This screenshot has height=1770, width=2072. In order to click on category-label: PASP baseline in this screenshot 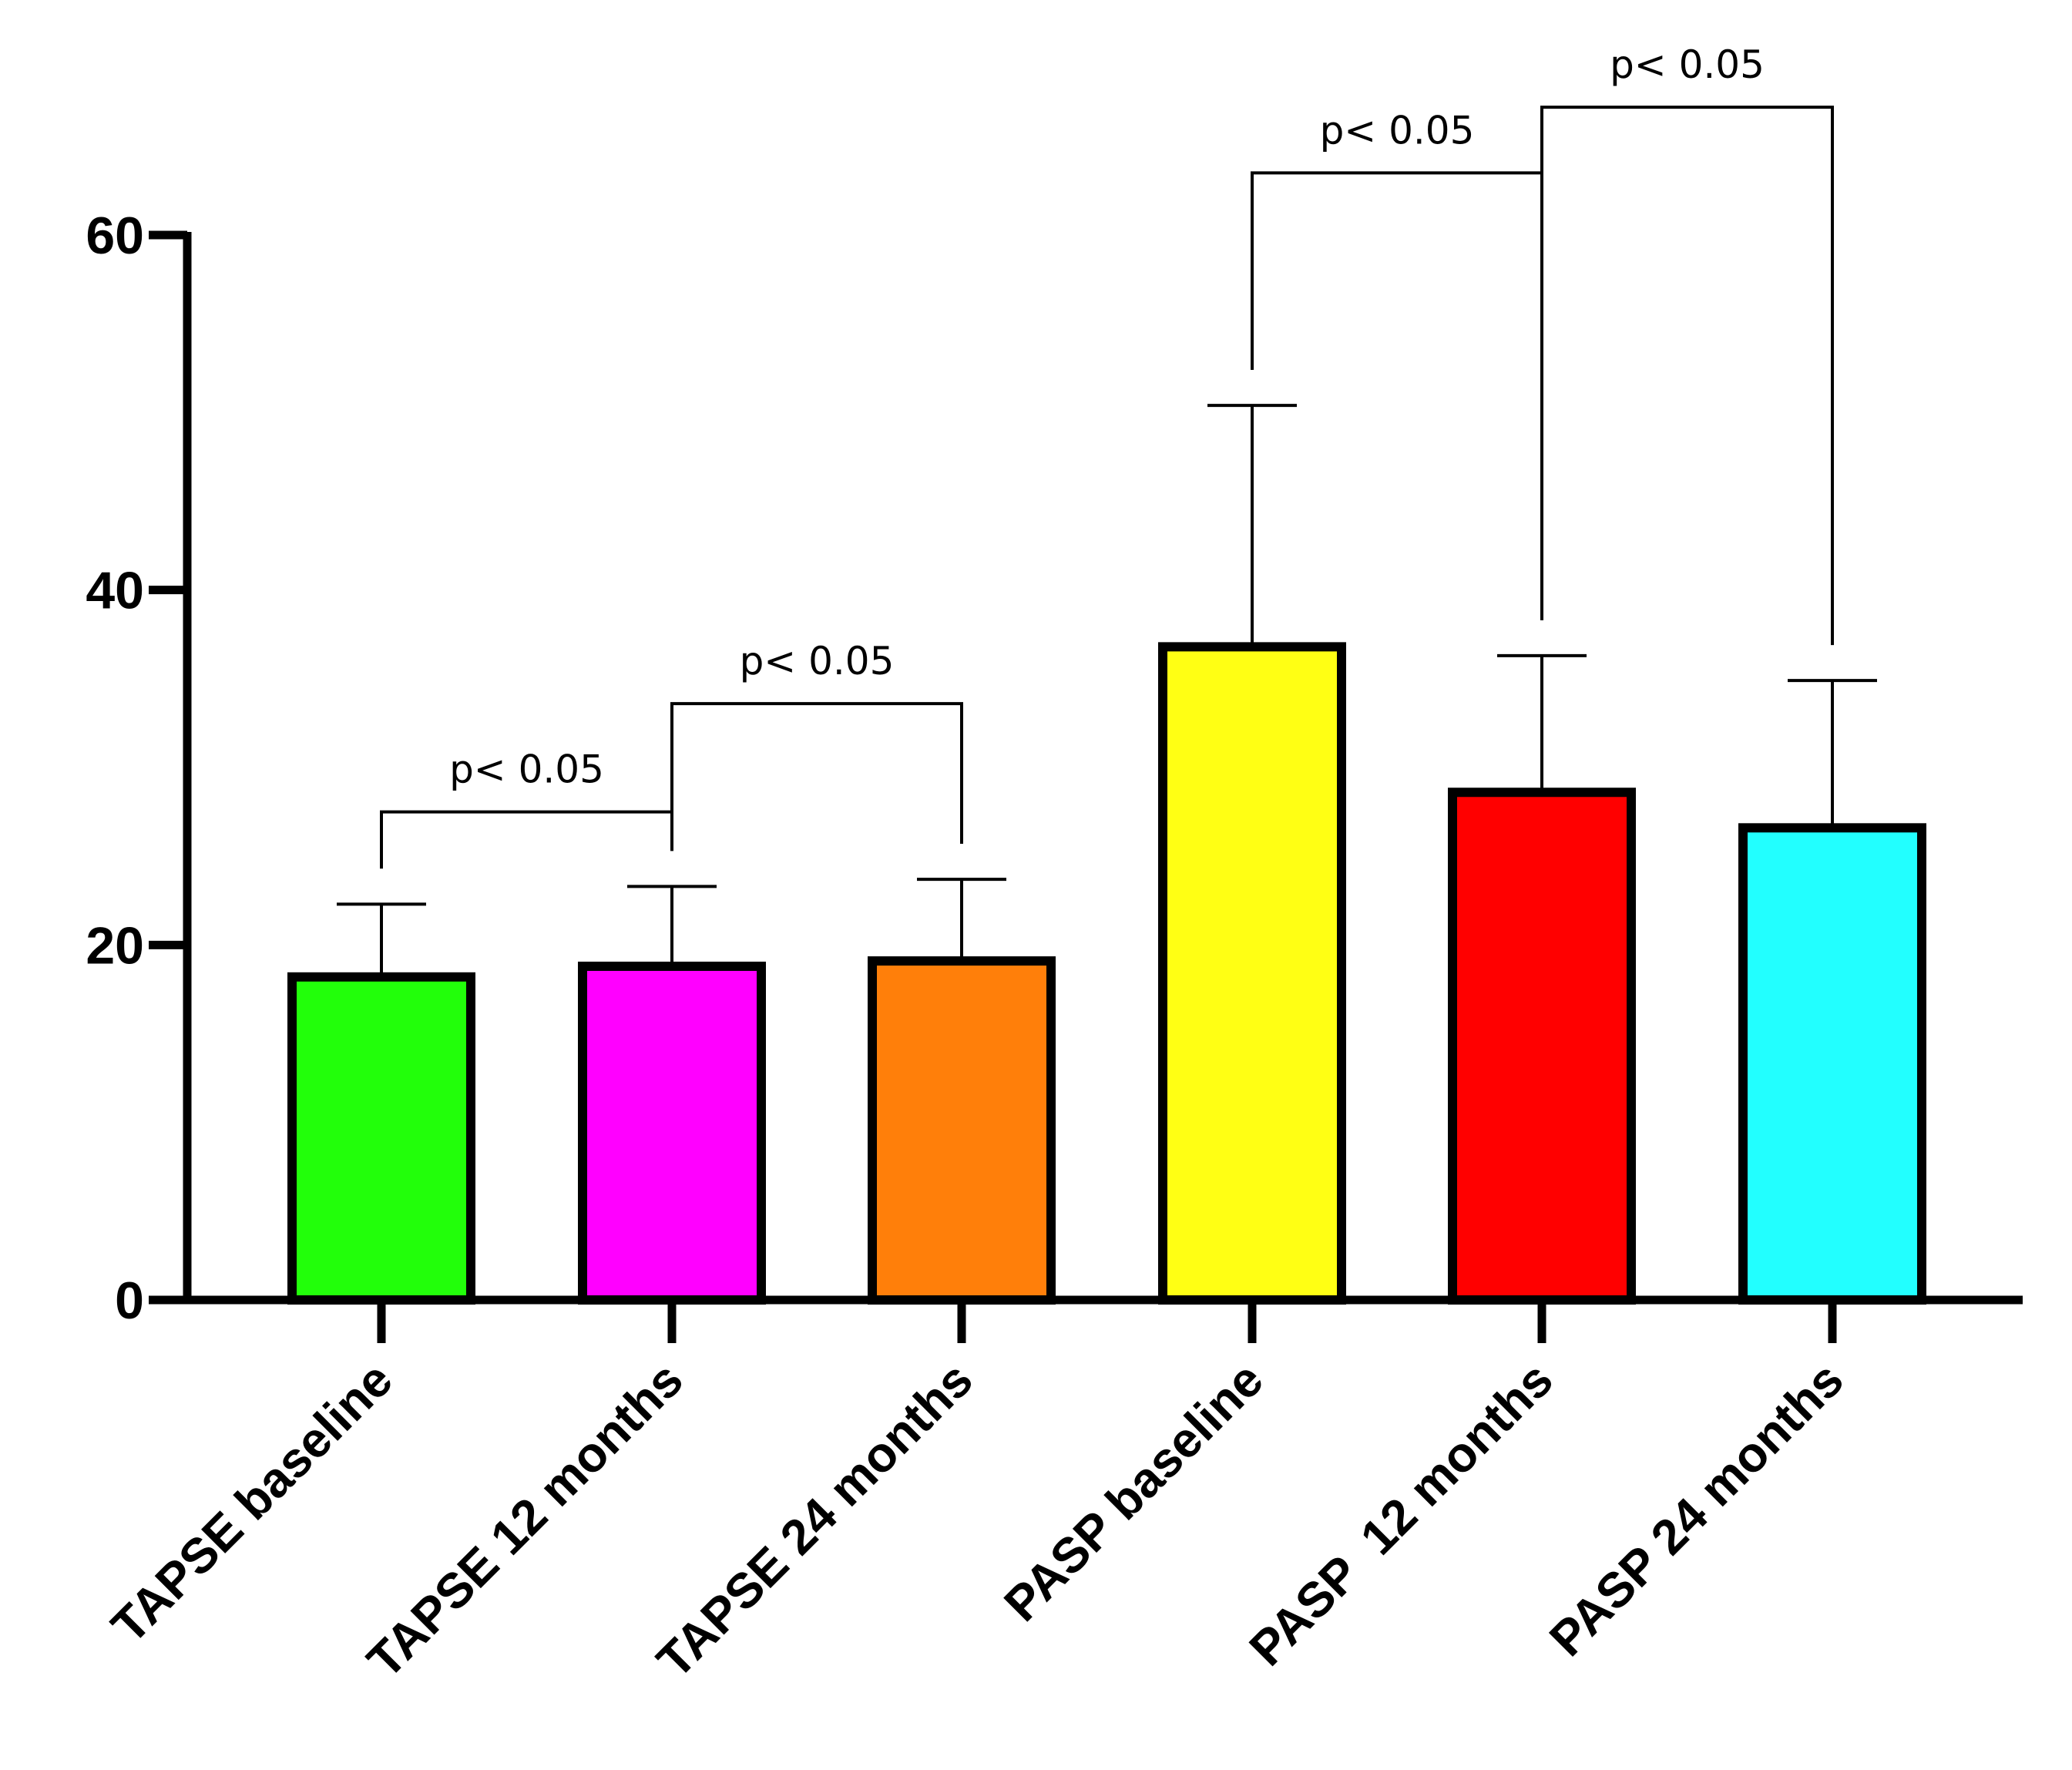, I will do `click(1133, 1492)`.